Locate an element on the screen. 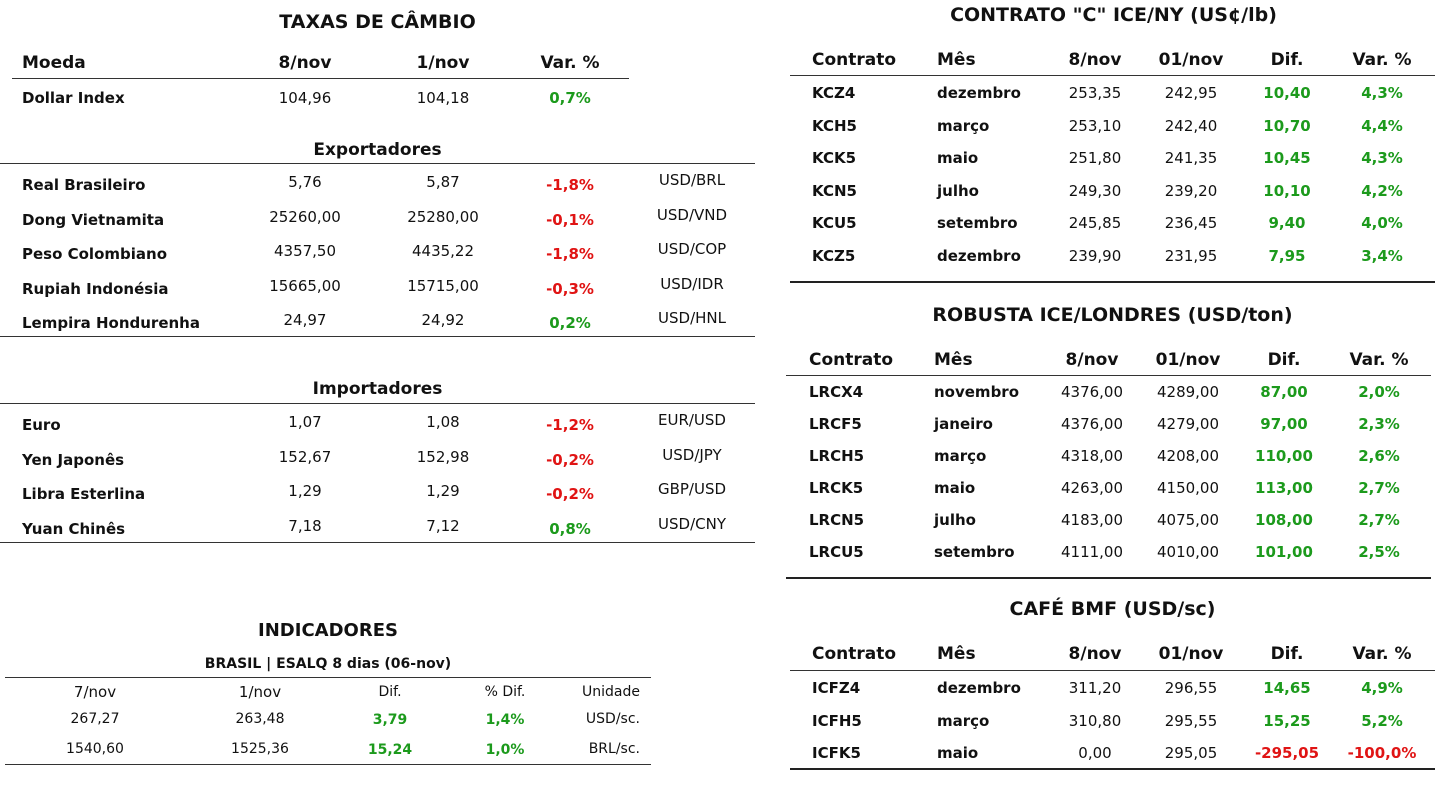 The image size is (1437, 795). arabica-row-month: setembro is located at coordinates (977, 223).